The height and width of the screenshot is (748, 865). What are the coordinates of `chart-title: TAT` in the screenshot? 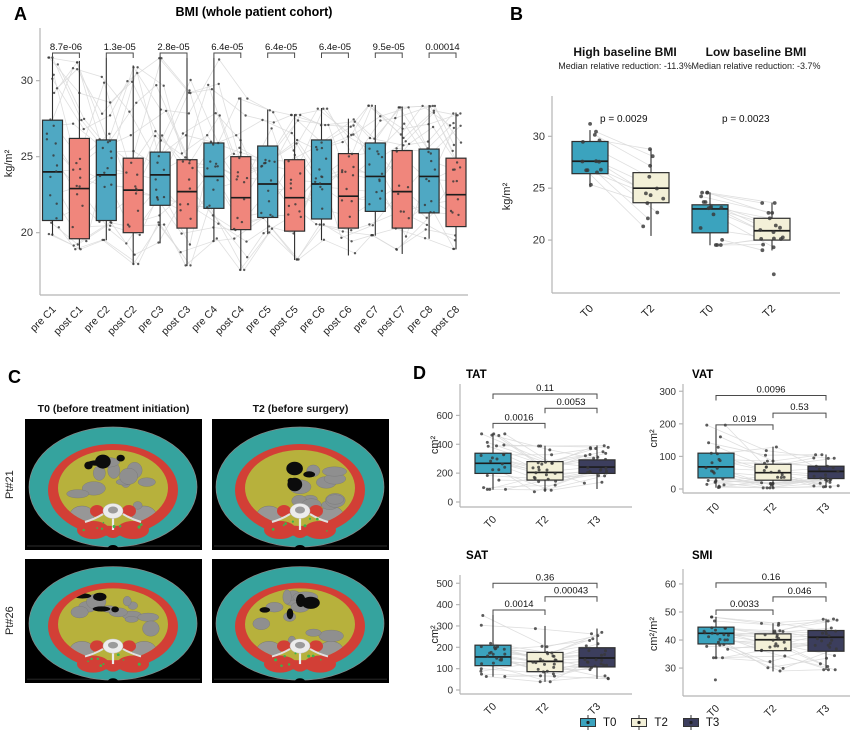 It's located at (476, 375).